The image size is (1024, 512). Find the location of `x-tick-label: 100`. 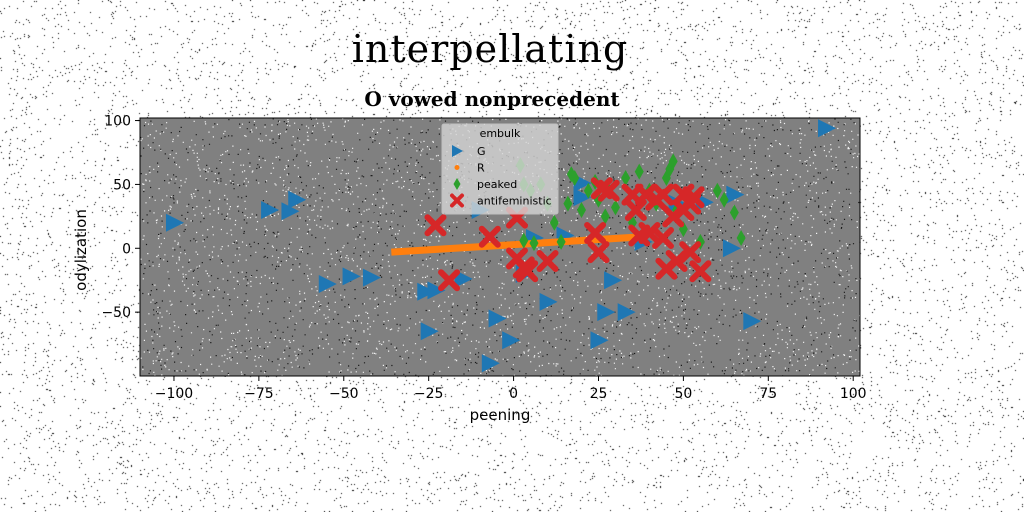

x-tick-label: 100 is located at coordinates (853, 394).